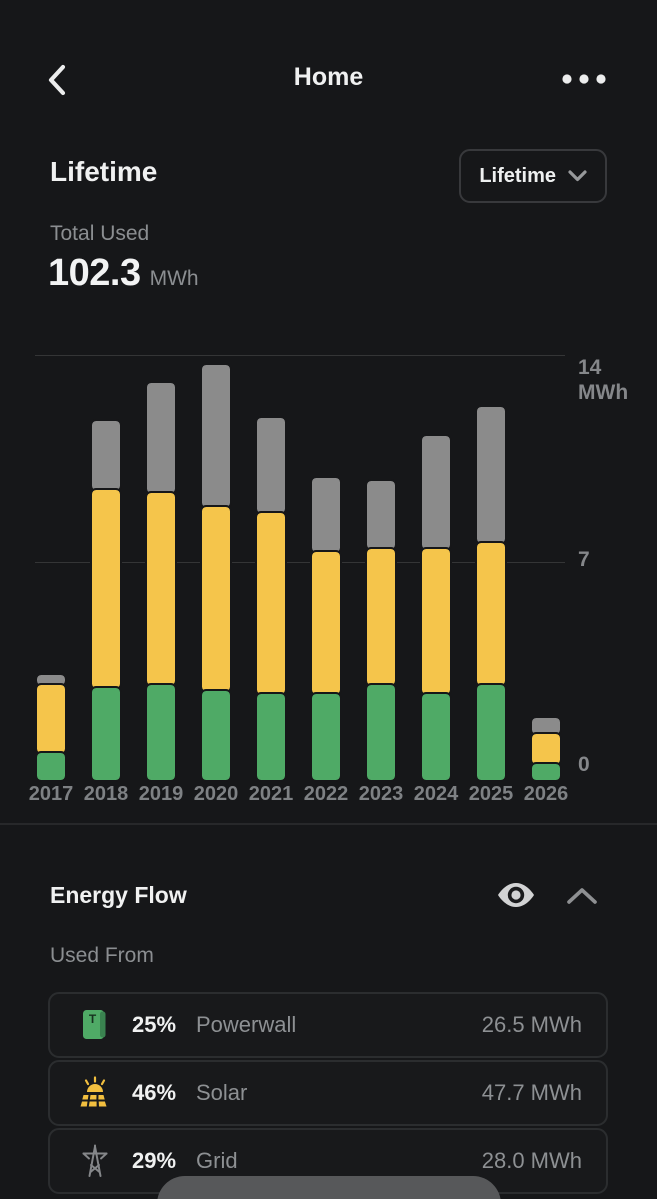  Describe the element at coordinates (271, 794) in the screenshot. I see `x-axis-label: 2021` at that location.